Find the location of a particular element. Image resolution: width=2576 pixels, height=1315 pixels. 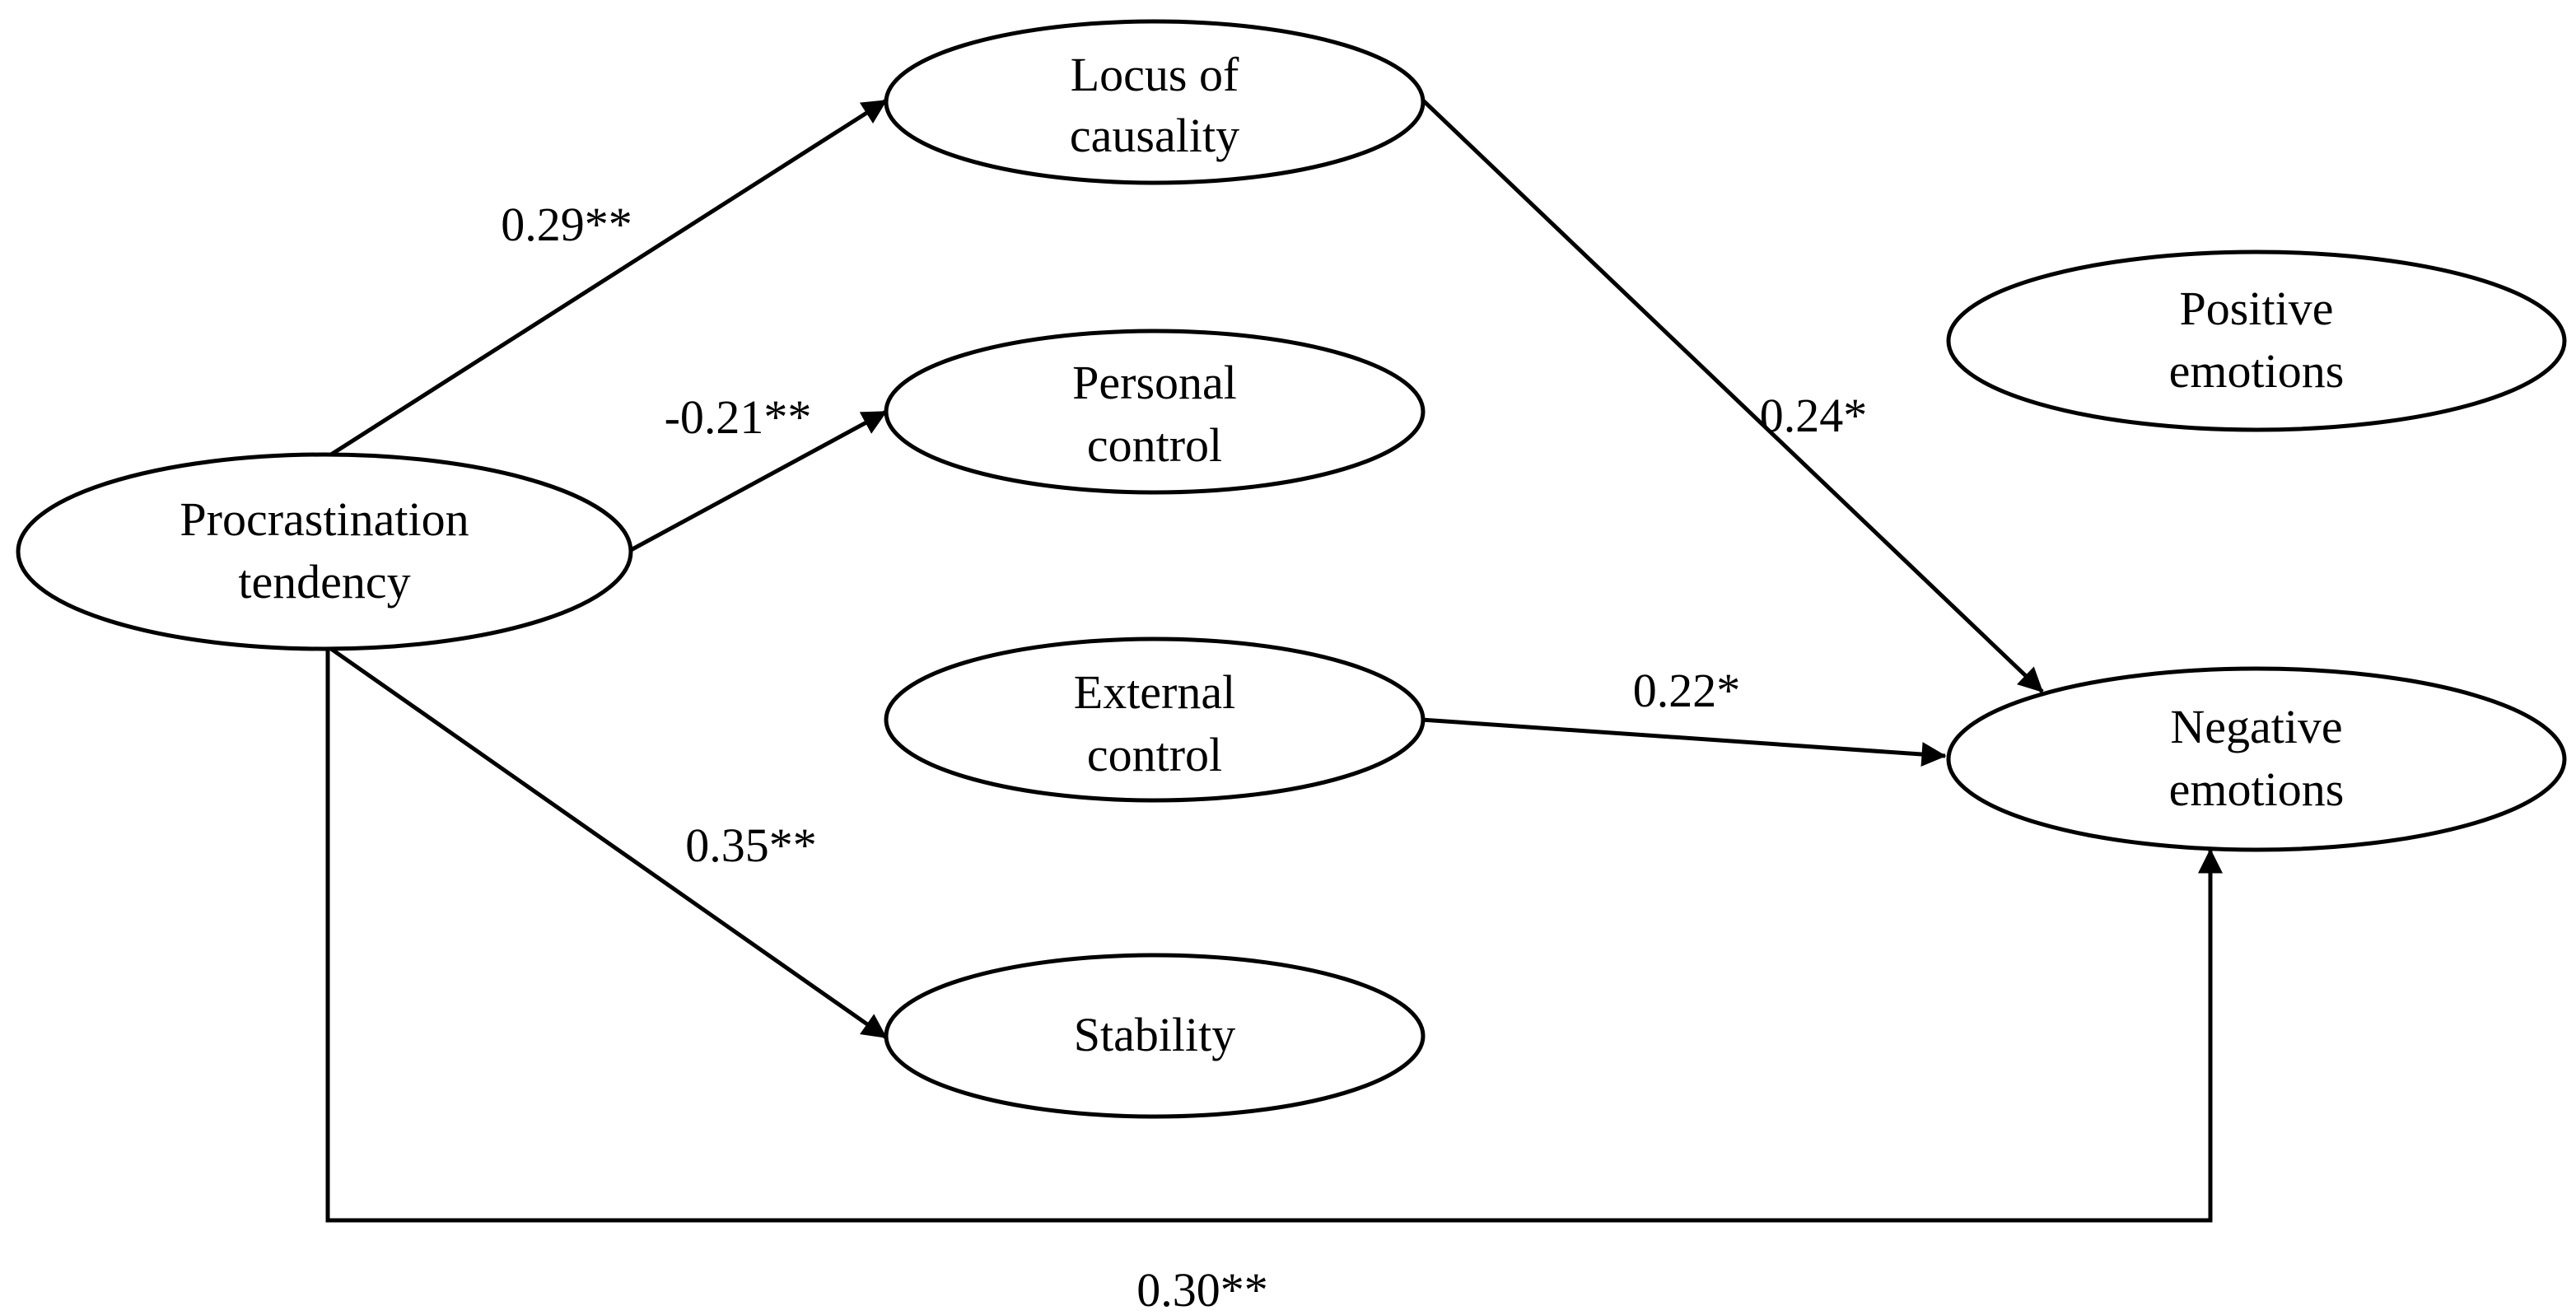

edge-locus-to-negative-emotions is located at coordinates (1732, 395).